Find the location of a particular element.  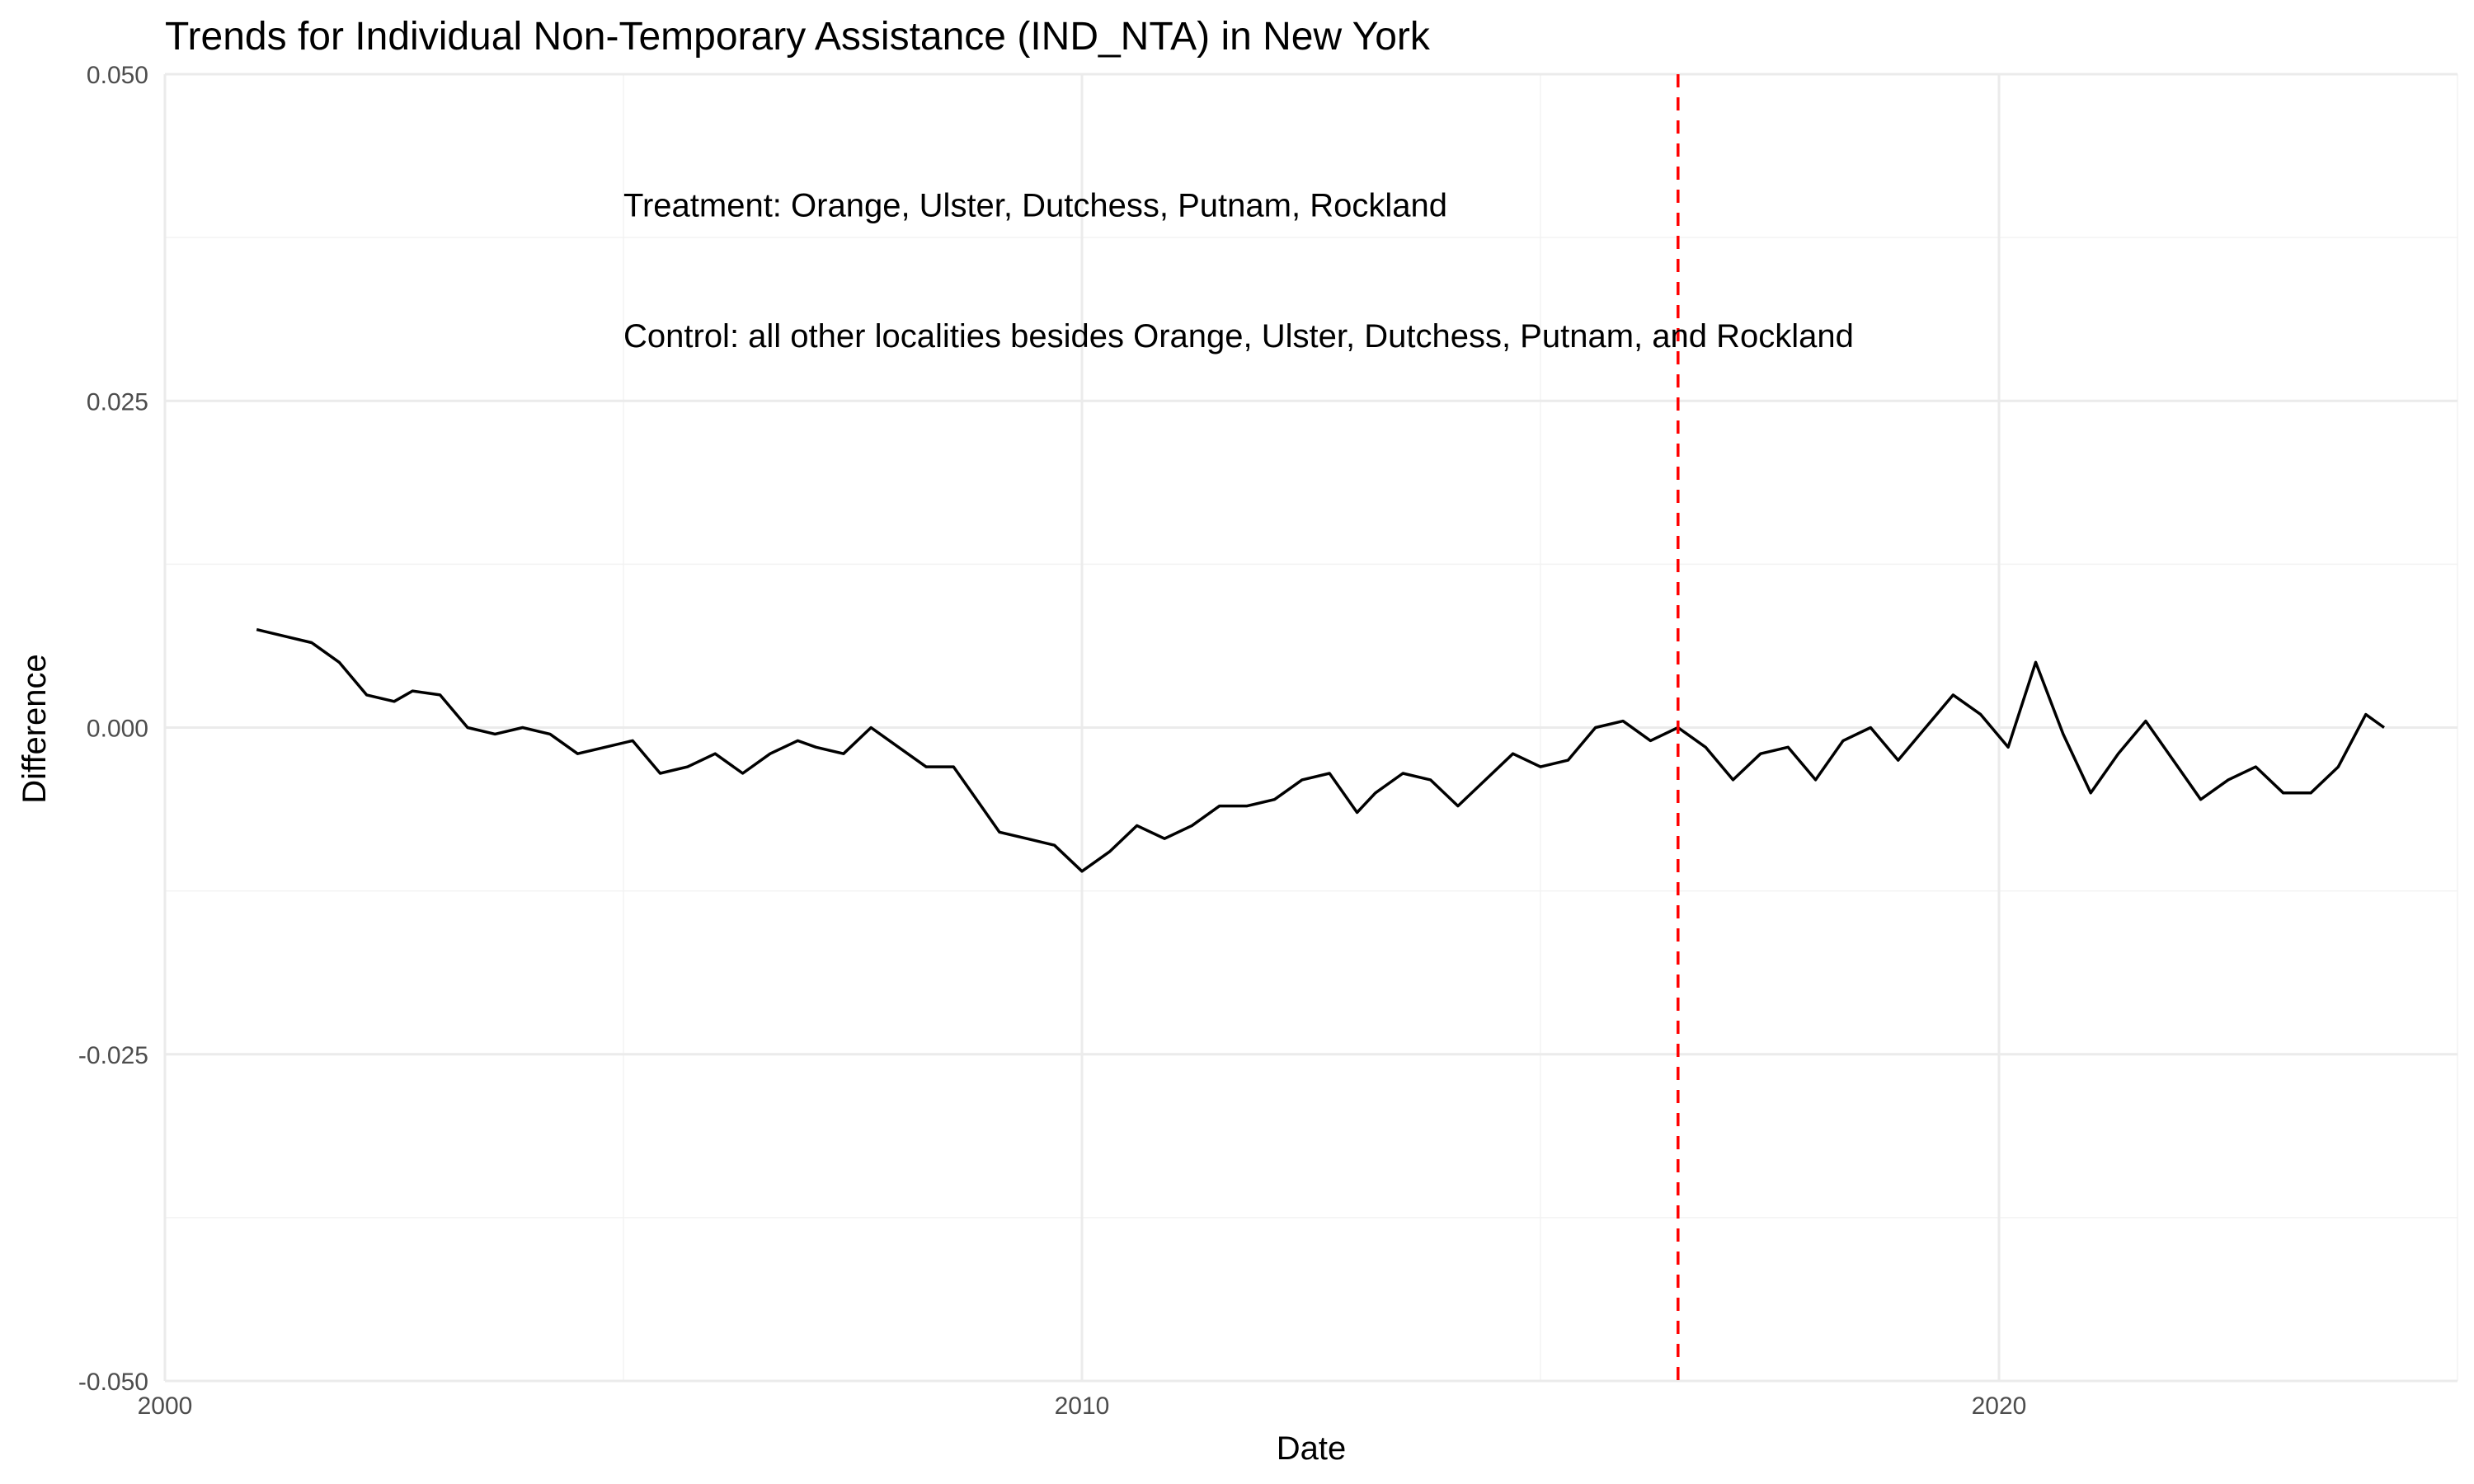

x-axis-title: Date is located at coordinates (1312, 1448).